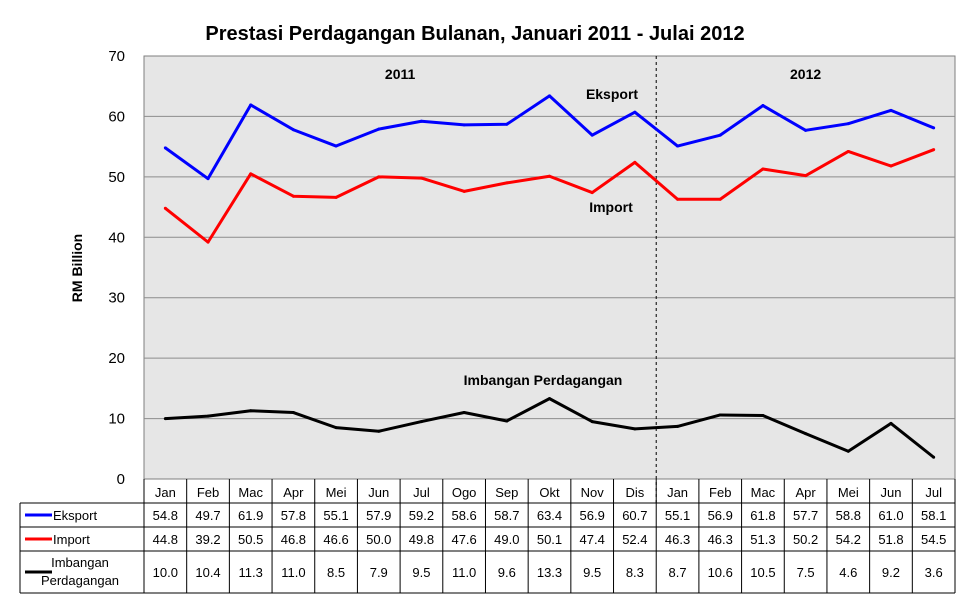  Describe the element at coordinates (207, 515) in the screenshot. I see `table-cell: 49.7` at that location.